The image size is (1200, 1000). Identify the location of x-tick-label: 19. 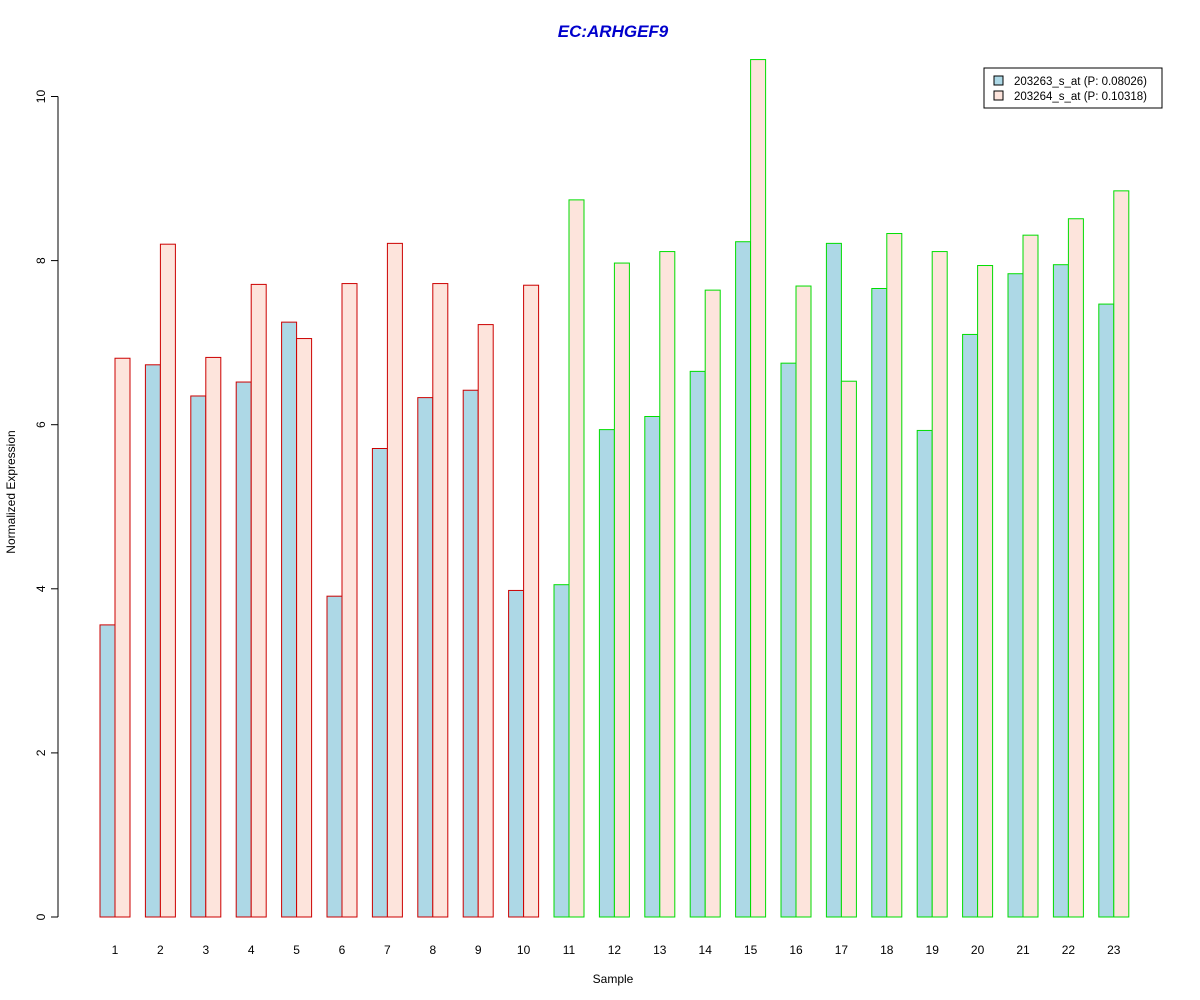
(933, 950).